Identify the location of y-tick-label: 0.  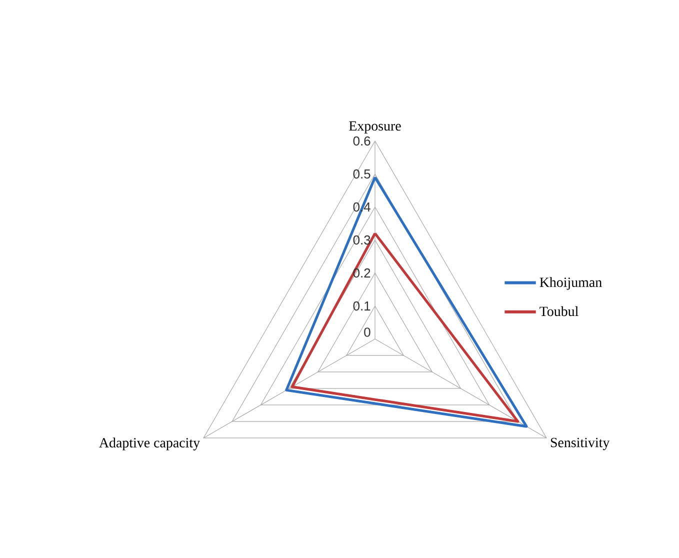
(367, 332).